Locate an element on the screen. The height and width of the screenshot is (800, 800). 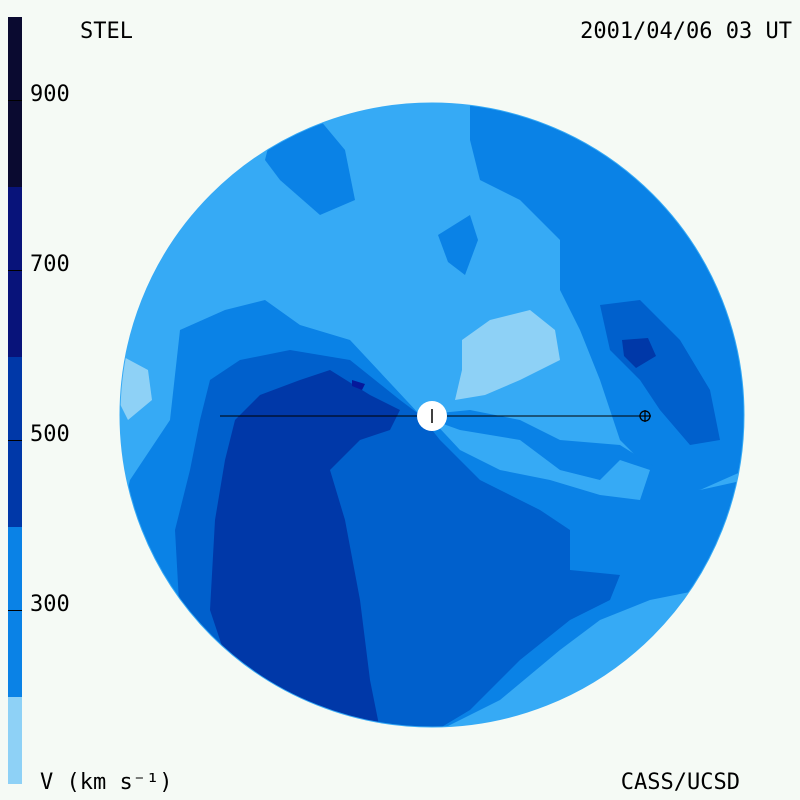
velocity-colorbar is located at coordinates (15, 400).